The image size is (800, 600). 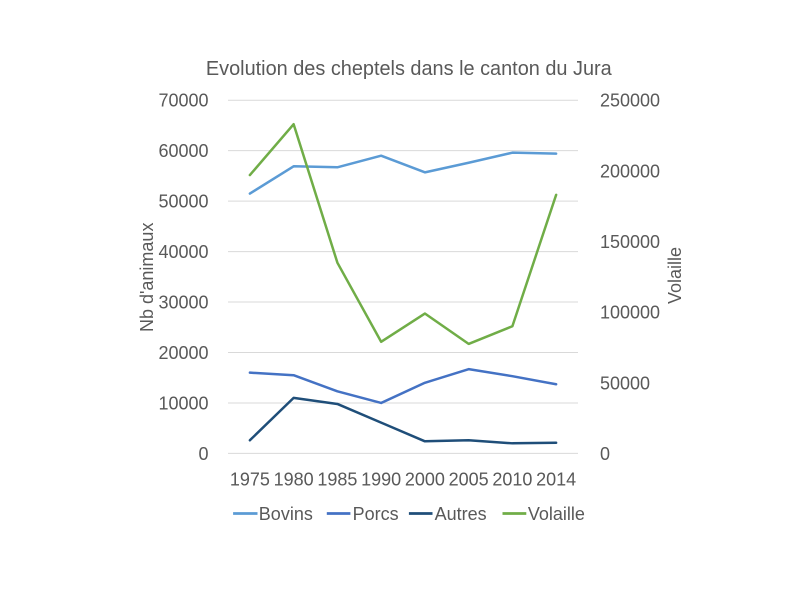 I want to click on svg-text: Autres, so click(x=461, y=514).